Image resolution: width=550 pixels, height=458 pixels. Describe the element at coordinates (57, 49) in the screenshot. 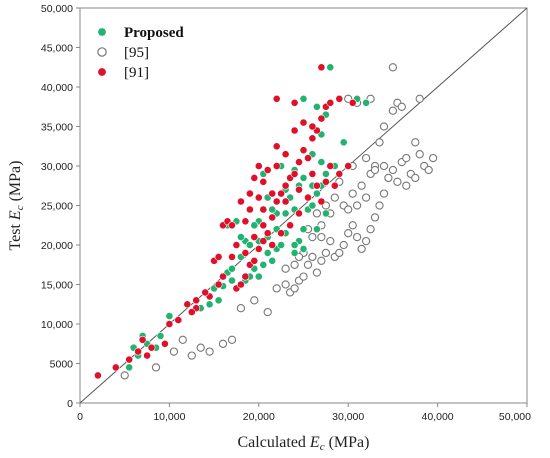

I see `y-tick-label: 45,000` at that location.